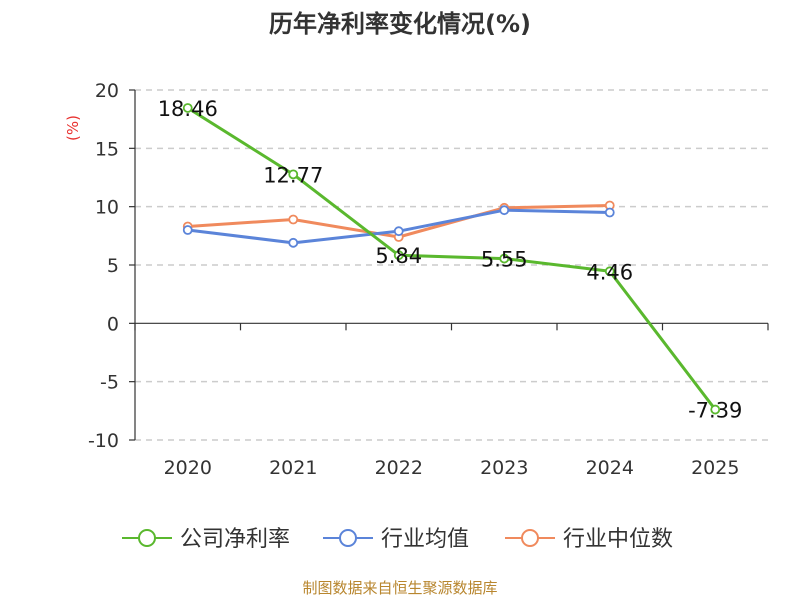  I want to click on data-label: 4.46, so click(609, 272).